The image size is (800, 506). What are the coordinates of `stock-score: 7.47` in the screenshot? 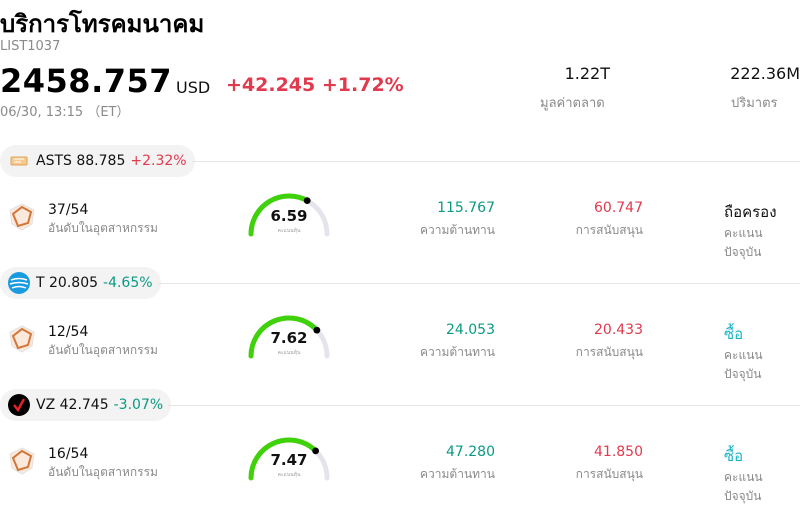 It's located at (289, 460).